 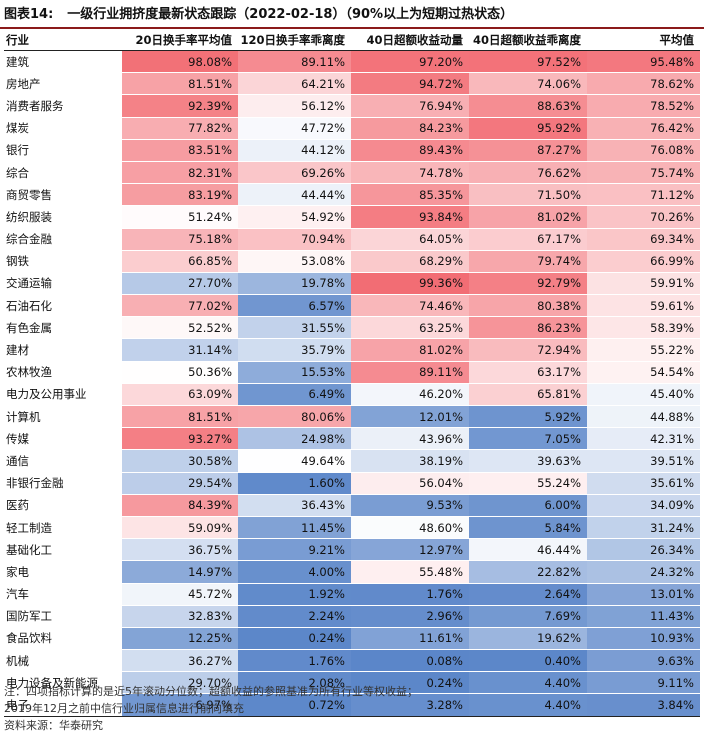 What do you see at coordinates (643, 84) in the screenshot?
I see `cell-average: 78.62%` at bounding box center [643, 84].